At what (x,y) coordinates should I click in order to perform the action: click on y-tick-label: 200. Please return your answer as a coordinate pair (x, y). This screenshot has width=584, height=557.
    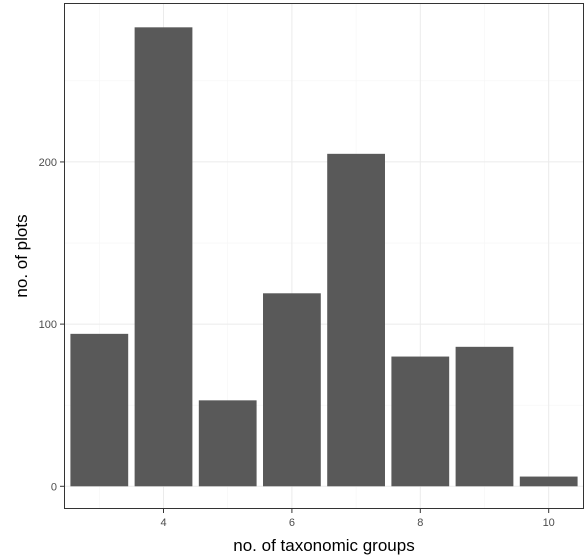
    Looking at the image, I should click on (48, 163).